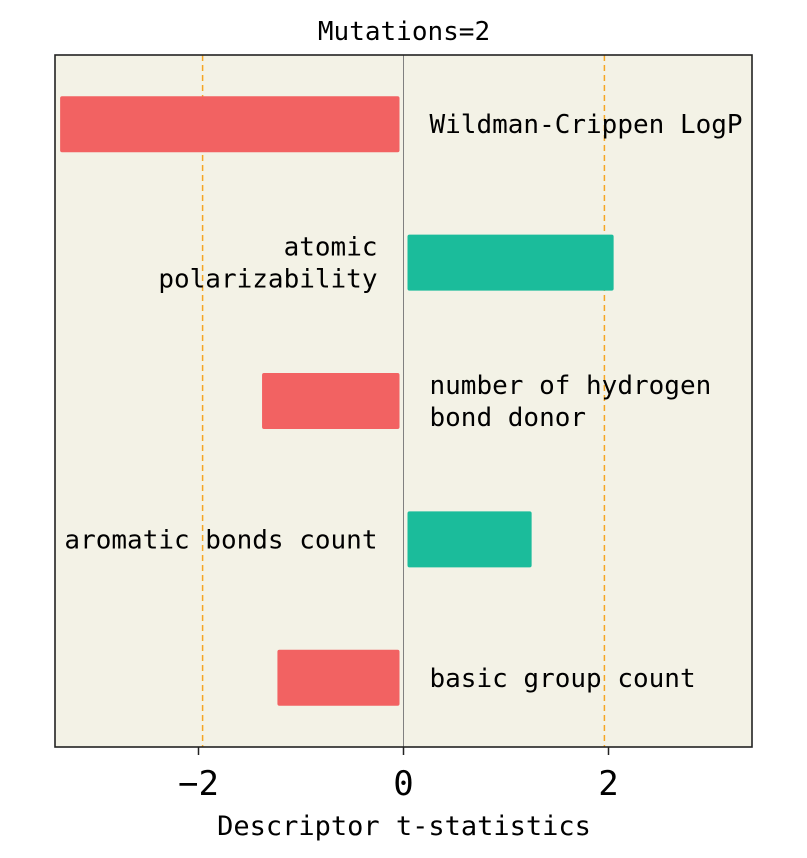 The width and height of the screenshot is (807, 858). What do you see at coordinates (571, 386) in the screenshot?
I see `bar-label-2-0: number of hydrogen` at bounding box center [571, 386].